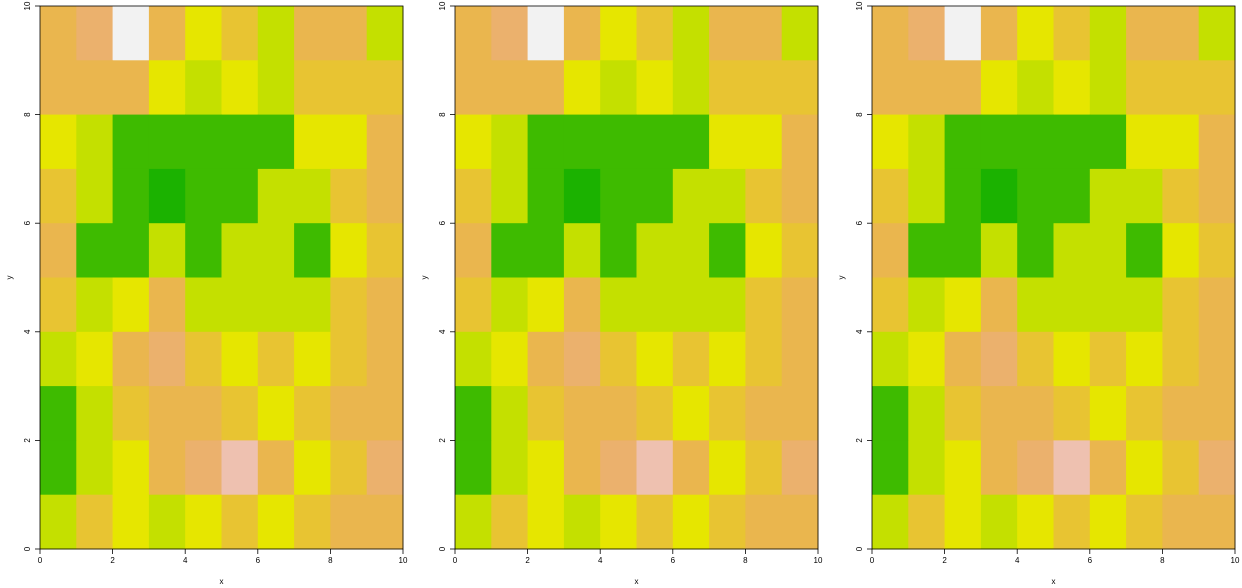 The image size is (1242, 588). I want to click on y-tick-label: 10, so click(442, 5).